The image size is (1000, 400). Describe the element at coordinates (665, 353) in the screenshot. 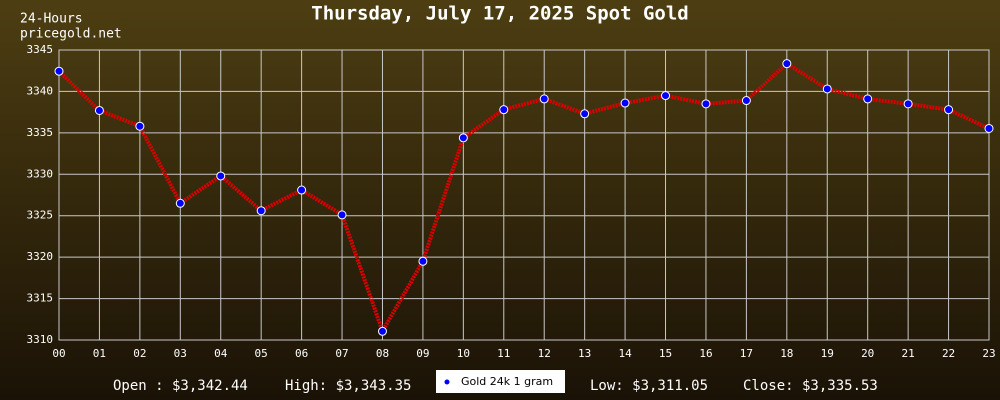

I see `x-tick-label: 15` at that location.